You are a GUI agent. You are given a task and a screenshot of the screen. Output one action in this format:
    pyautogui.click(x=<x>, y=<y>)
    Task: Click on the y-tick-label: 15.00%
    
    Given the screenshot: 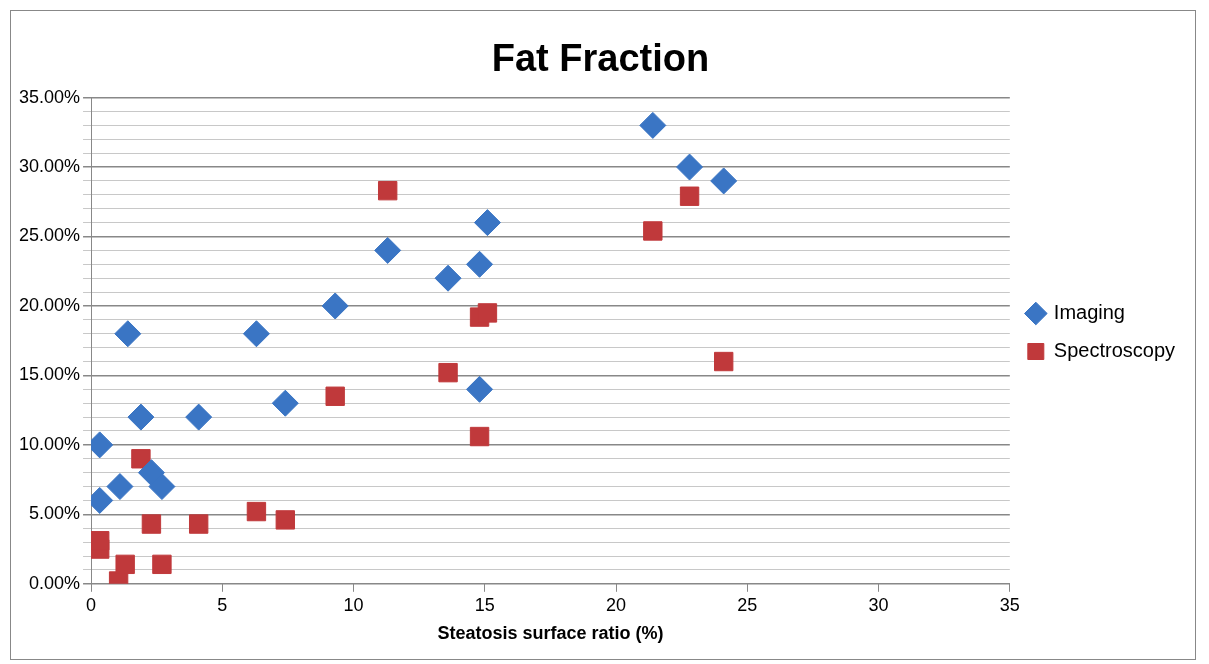 What is the action you would take?
    pyautogui.click(x=49, y=374)
    